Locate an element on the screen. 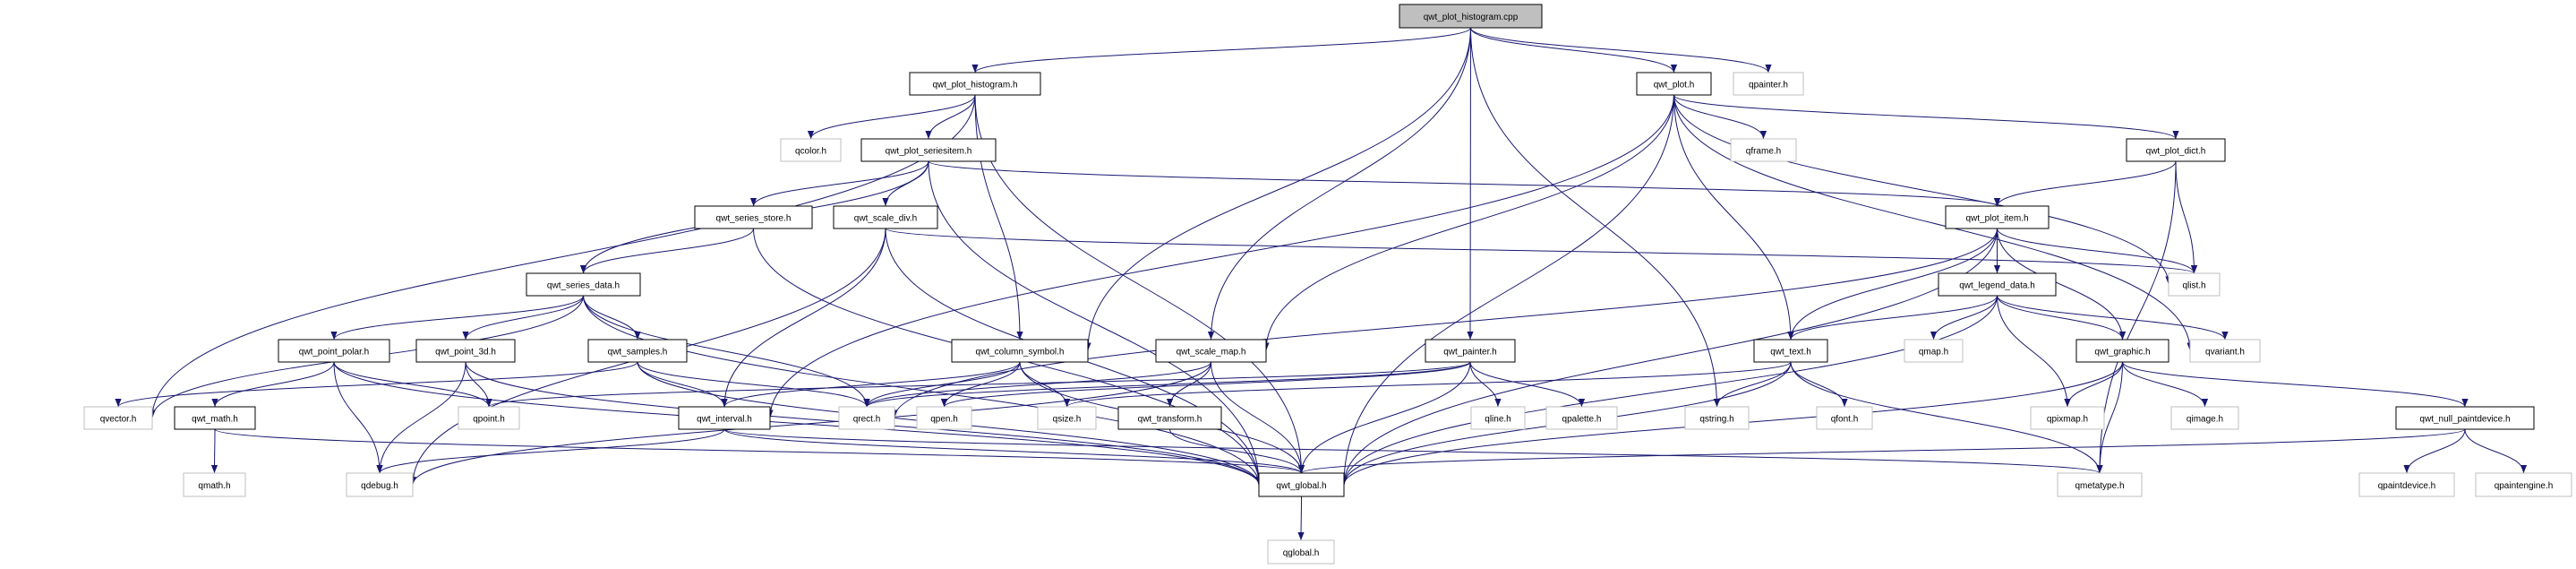 Image resolution: width=2576 pixels, height=569 pixels. node-qwt-scale-div-h: qwt_scale_div.h is located at coordinates (885, 217).